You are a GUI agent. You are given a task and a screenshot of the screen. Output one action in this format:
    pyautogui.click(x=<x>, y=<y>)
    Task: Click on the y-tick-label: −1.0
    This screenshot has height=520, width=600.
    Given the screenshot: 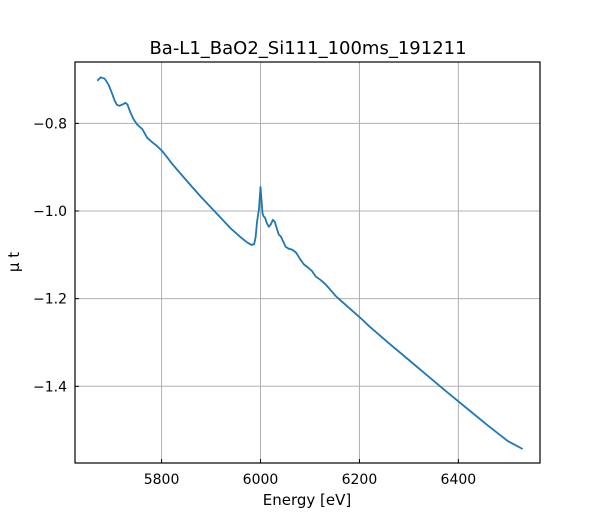 What is the action you would take?
    pyautogui.click(x=50, y=212)
    